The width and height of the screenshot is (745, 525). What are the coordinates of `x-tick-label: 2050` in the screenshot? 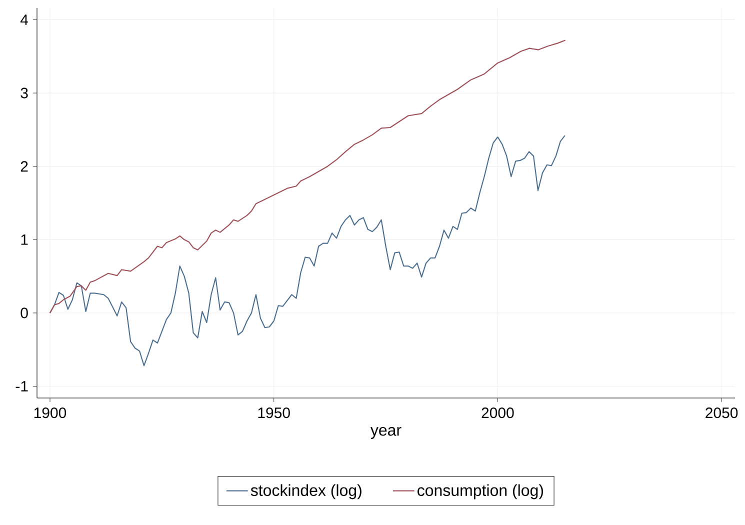 It's located at (722, 413).